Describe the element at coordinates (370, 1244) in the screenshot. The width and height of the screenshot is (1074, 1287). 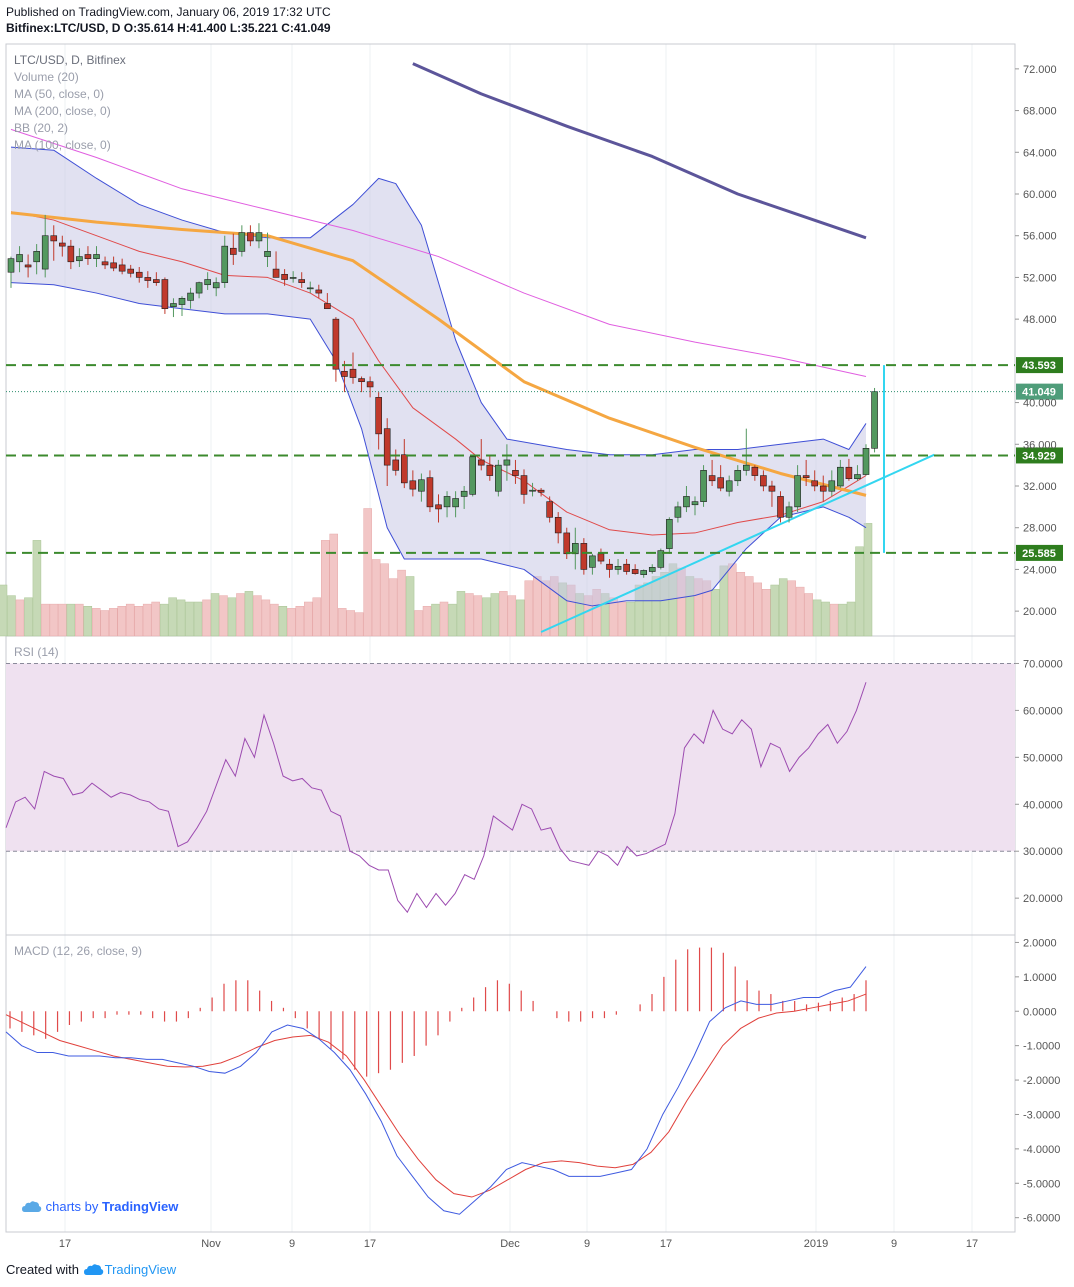
I see `time-tick-3: 17` at that location.